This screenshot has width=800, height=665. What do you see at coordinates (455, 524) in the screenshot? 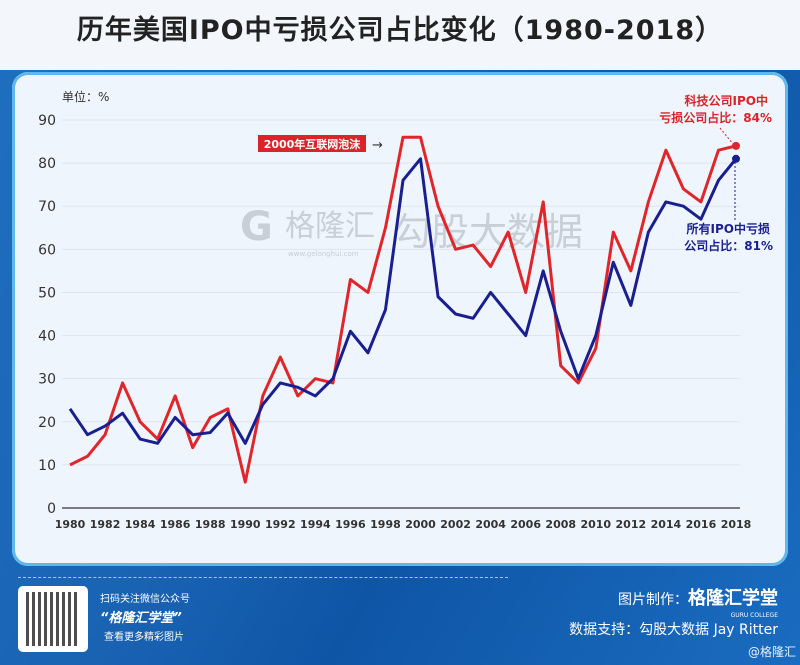
I see `x-tick-label: 2002` at bounding box center [455, 524].